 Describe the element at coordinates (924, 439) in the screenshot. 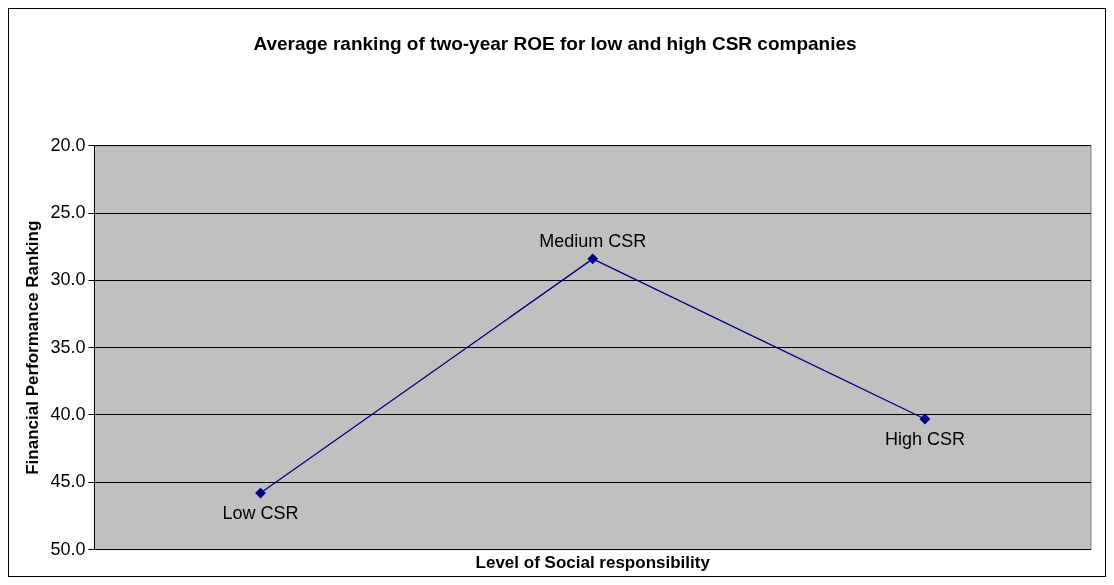

I see `x-tick-label: High CSR` at that location.